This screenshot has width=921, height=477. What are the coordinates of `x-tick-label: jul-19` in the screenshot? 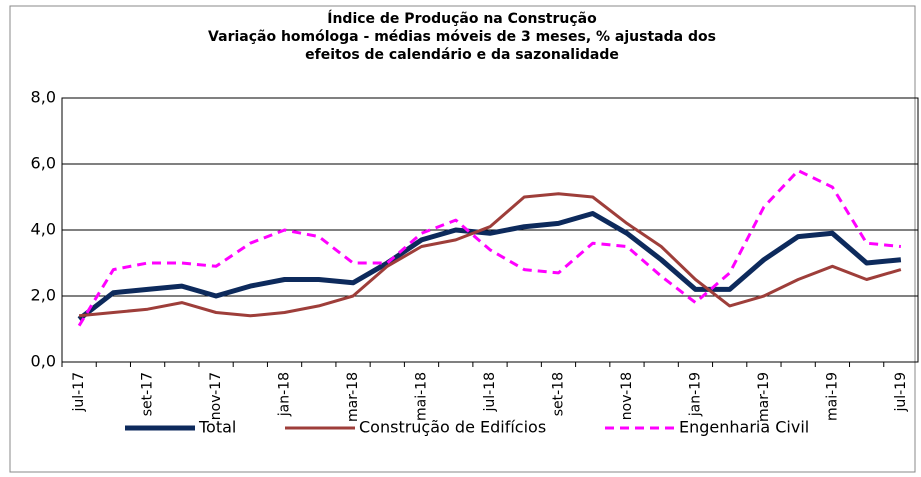 It's located at (901, 392).